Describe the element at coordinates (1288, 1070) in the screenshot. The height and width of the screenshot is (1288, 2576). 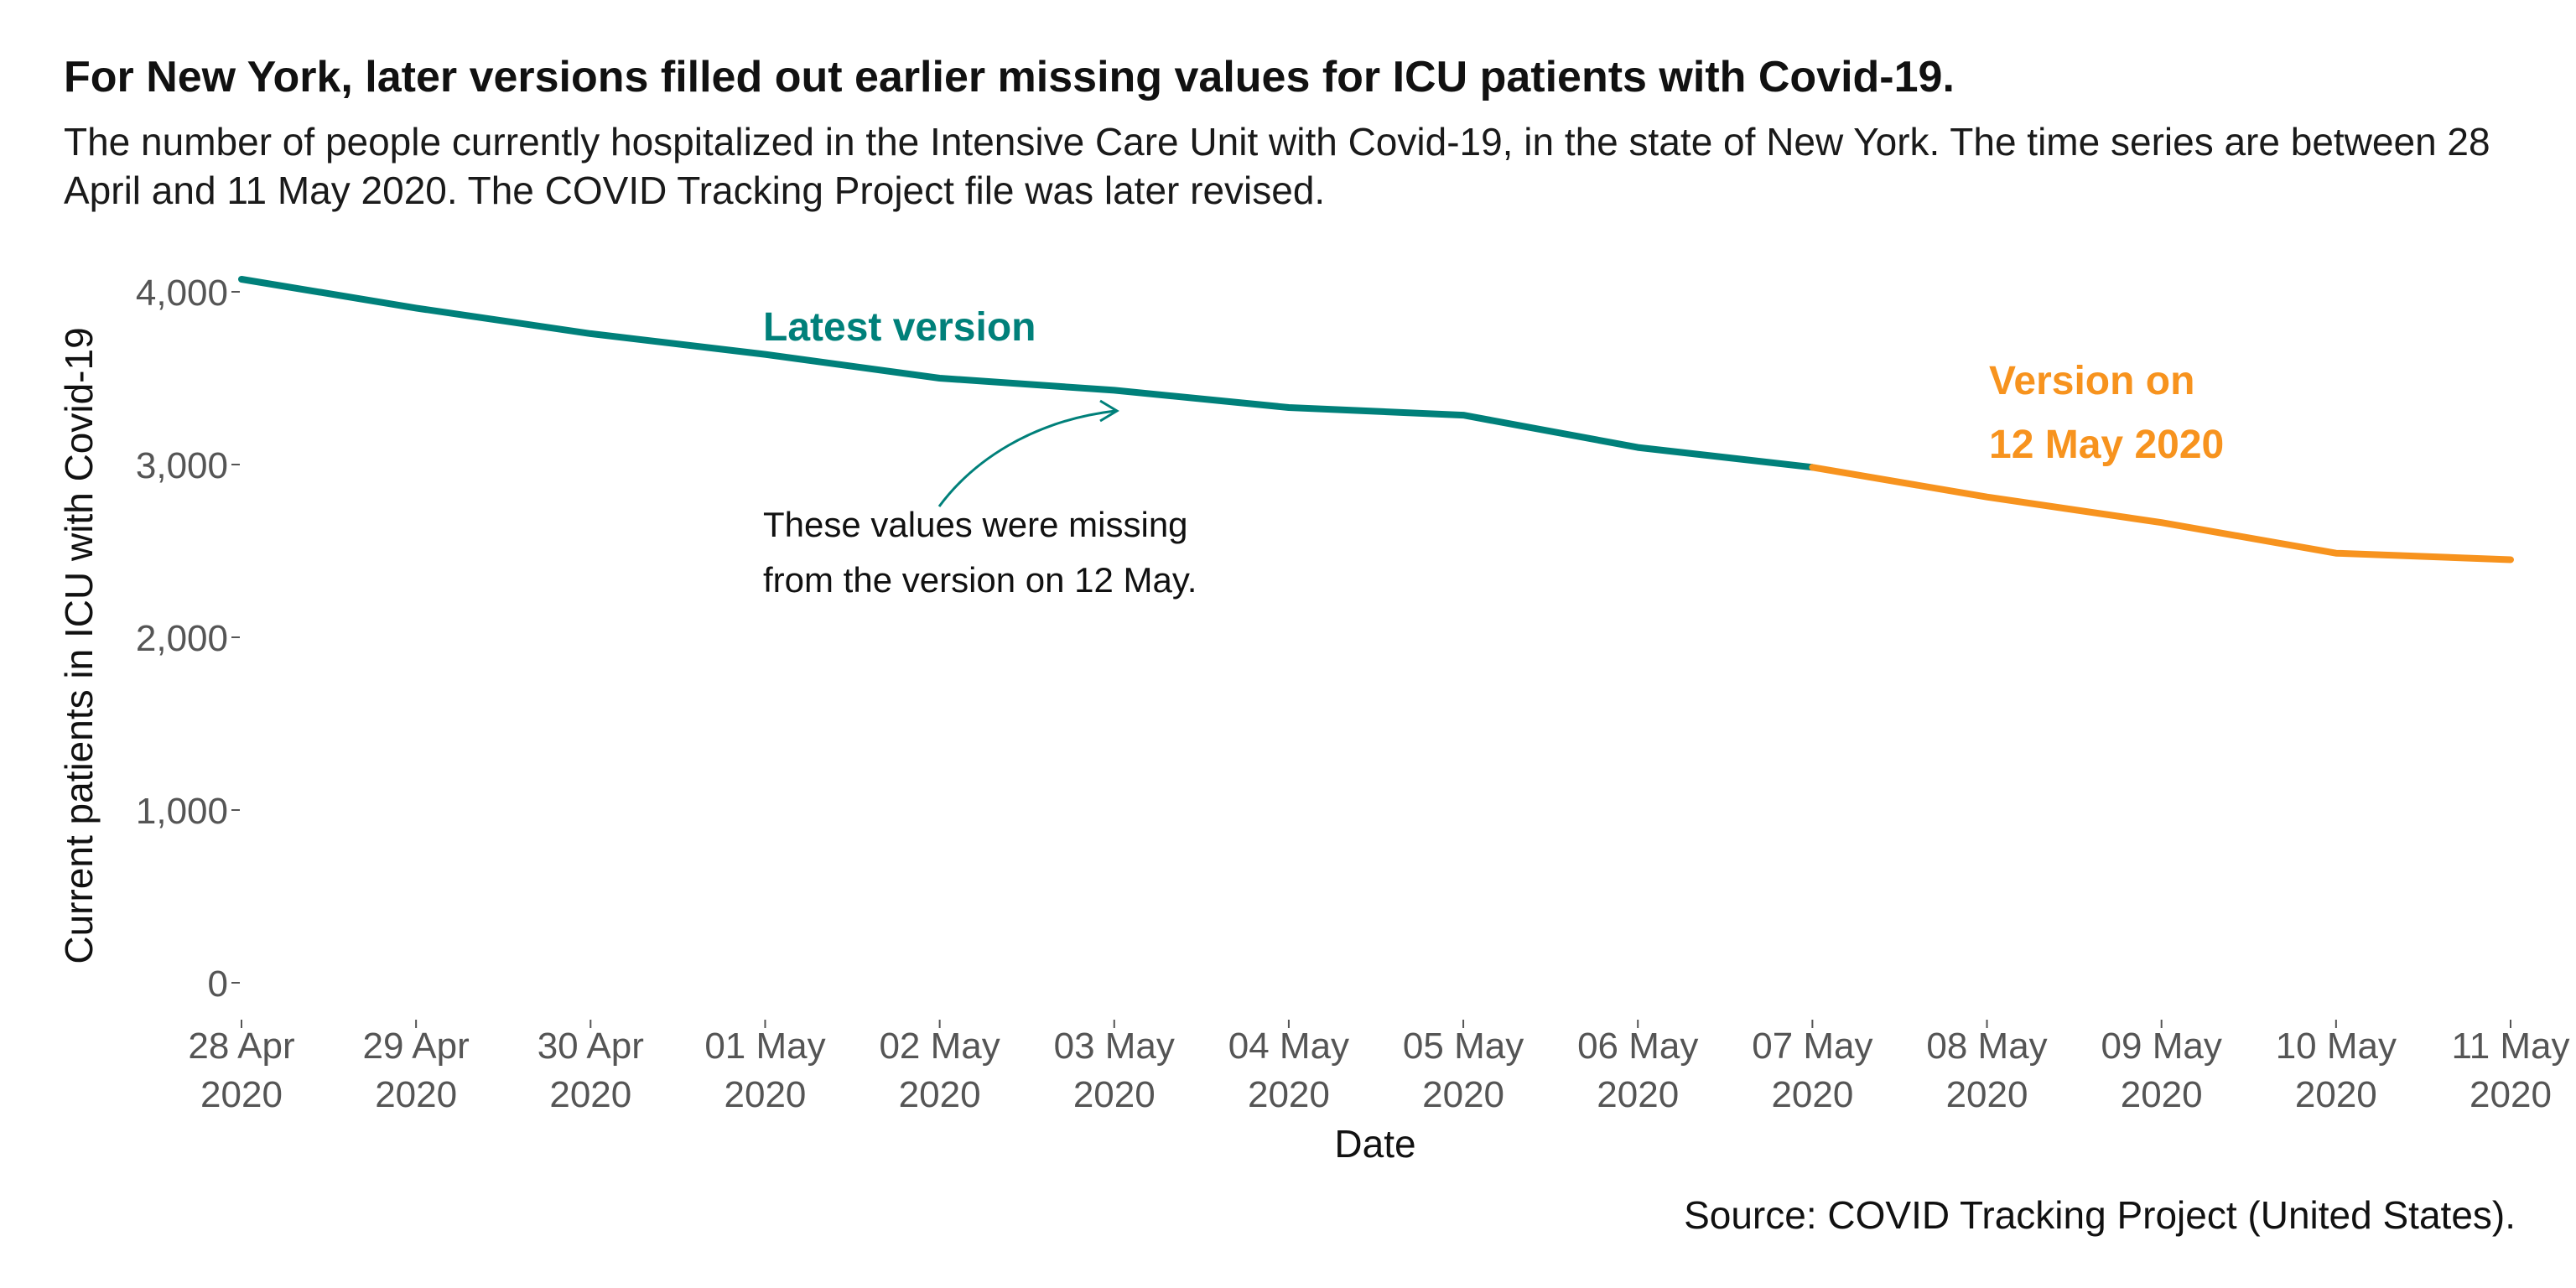
I see `x-tick-label: 04 May 2020` at that location.